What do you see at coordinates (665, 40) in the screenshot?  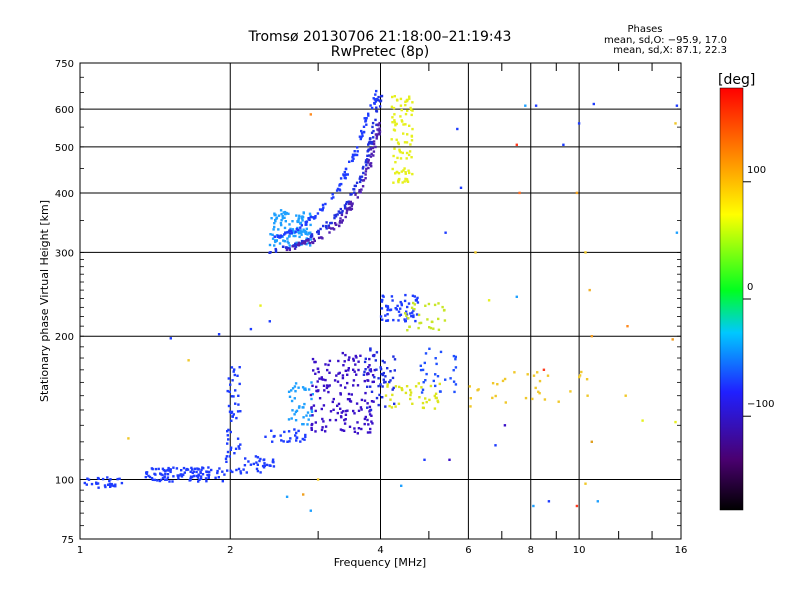 I see `legend-line-o: mean, sd,O: −95.9, 17.0` at bounding box center [665, 40].